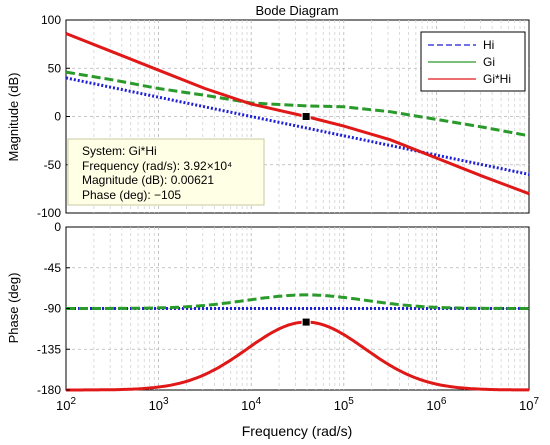 The width and height of the screenshot is (550, 445). I want to click on series-line-gihi, so click(297, 356).